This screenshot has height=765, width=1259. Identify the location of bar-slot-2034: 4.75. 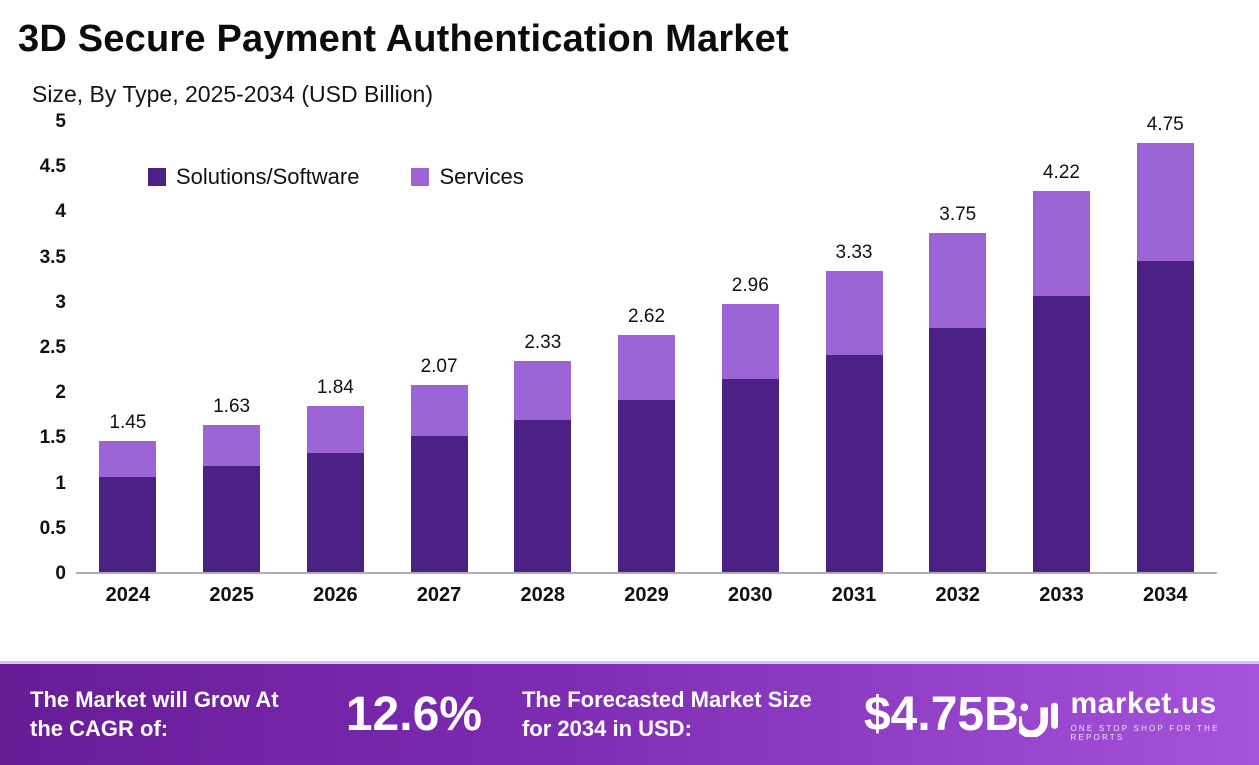
(1165, 343).